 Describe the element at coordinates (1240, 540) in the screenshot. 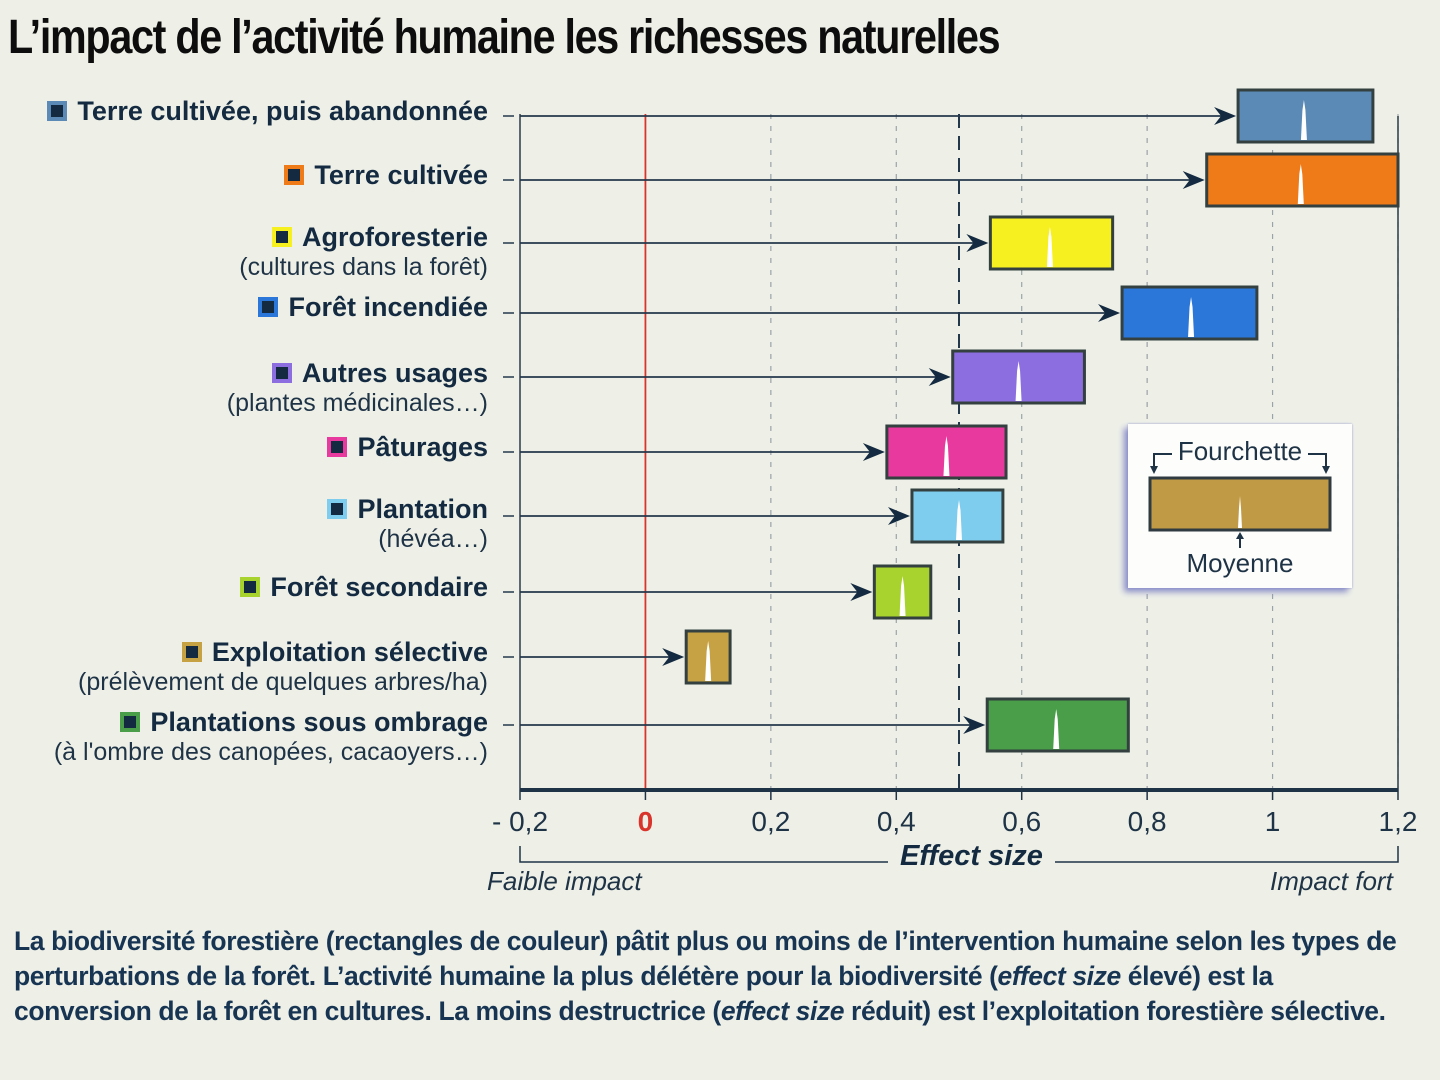

I see `legend-mean-arrow` at that location.